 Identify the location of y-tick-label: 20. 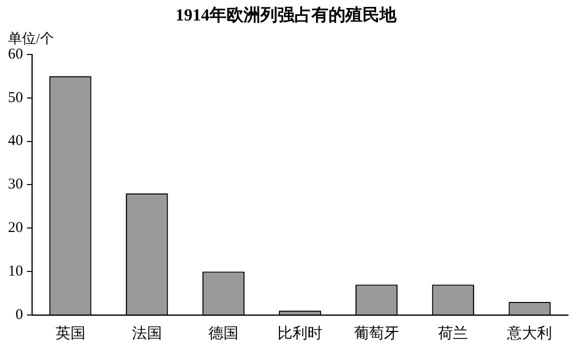
(15, 228).